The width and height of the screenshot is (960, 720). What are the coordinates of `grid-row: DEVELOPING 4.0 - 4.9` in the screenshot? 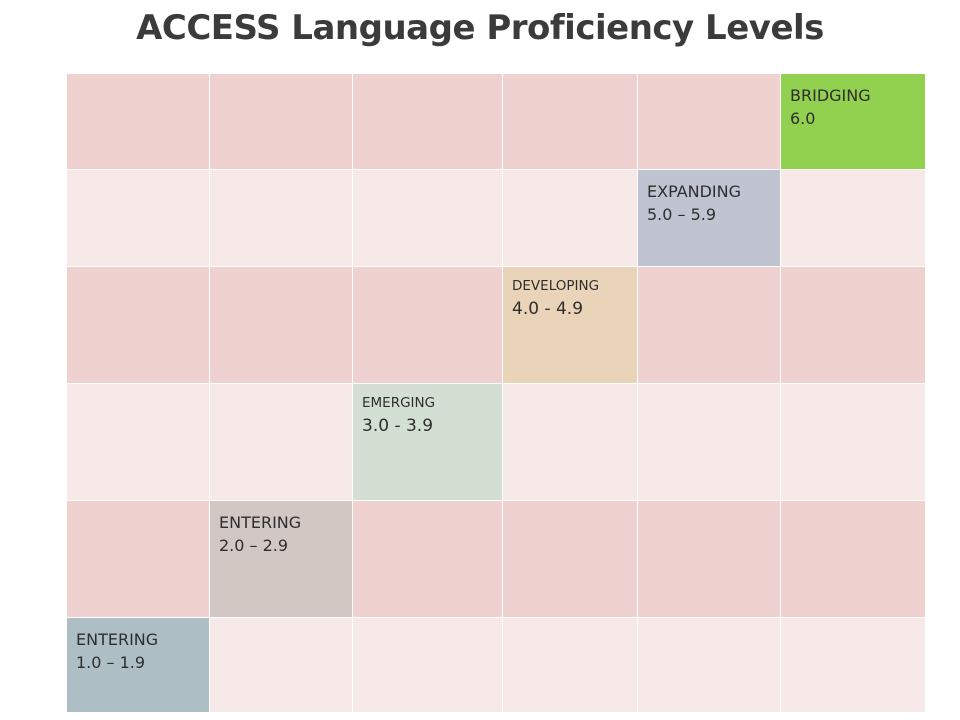 It's located at (496, 325).